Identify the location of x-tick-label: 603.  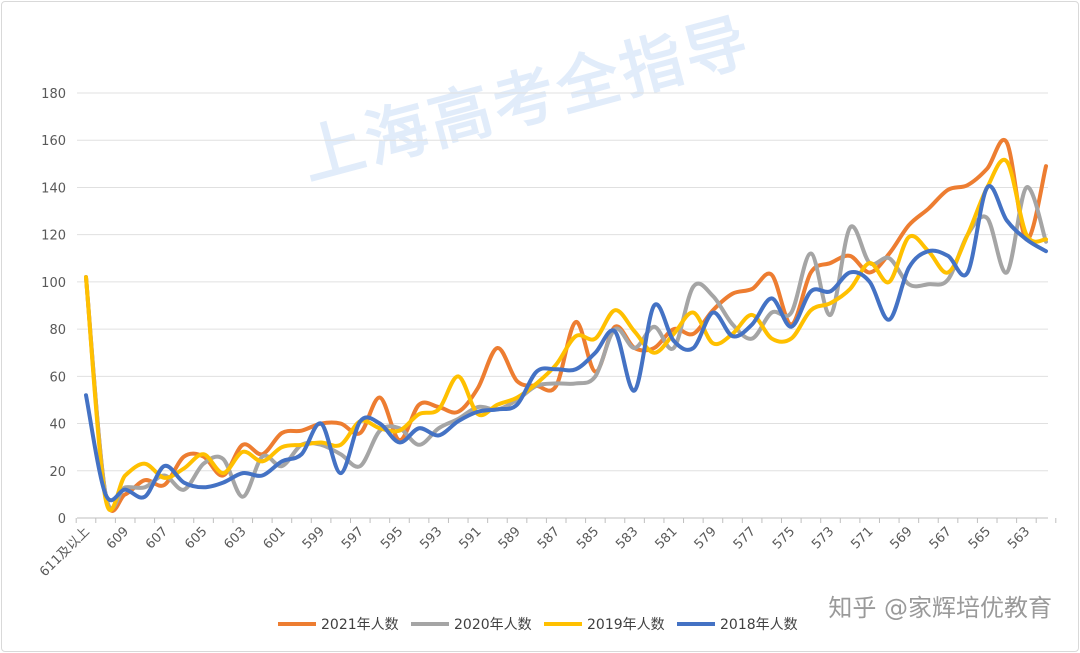
(235, 538).